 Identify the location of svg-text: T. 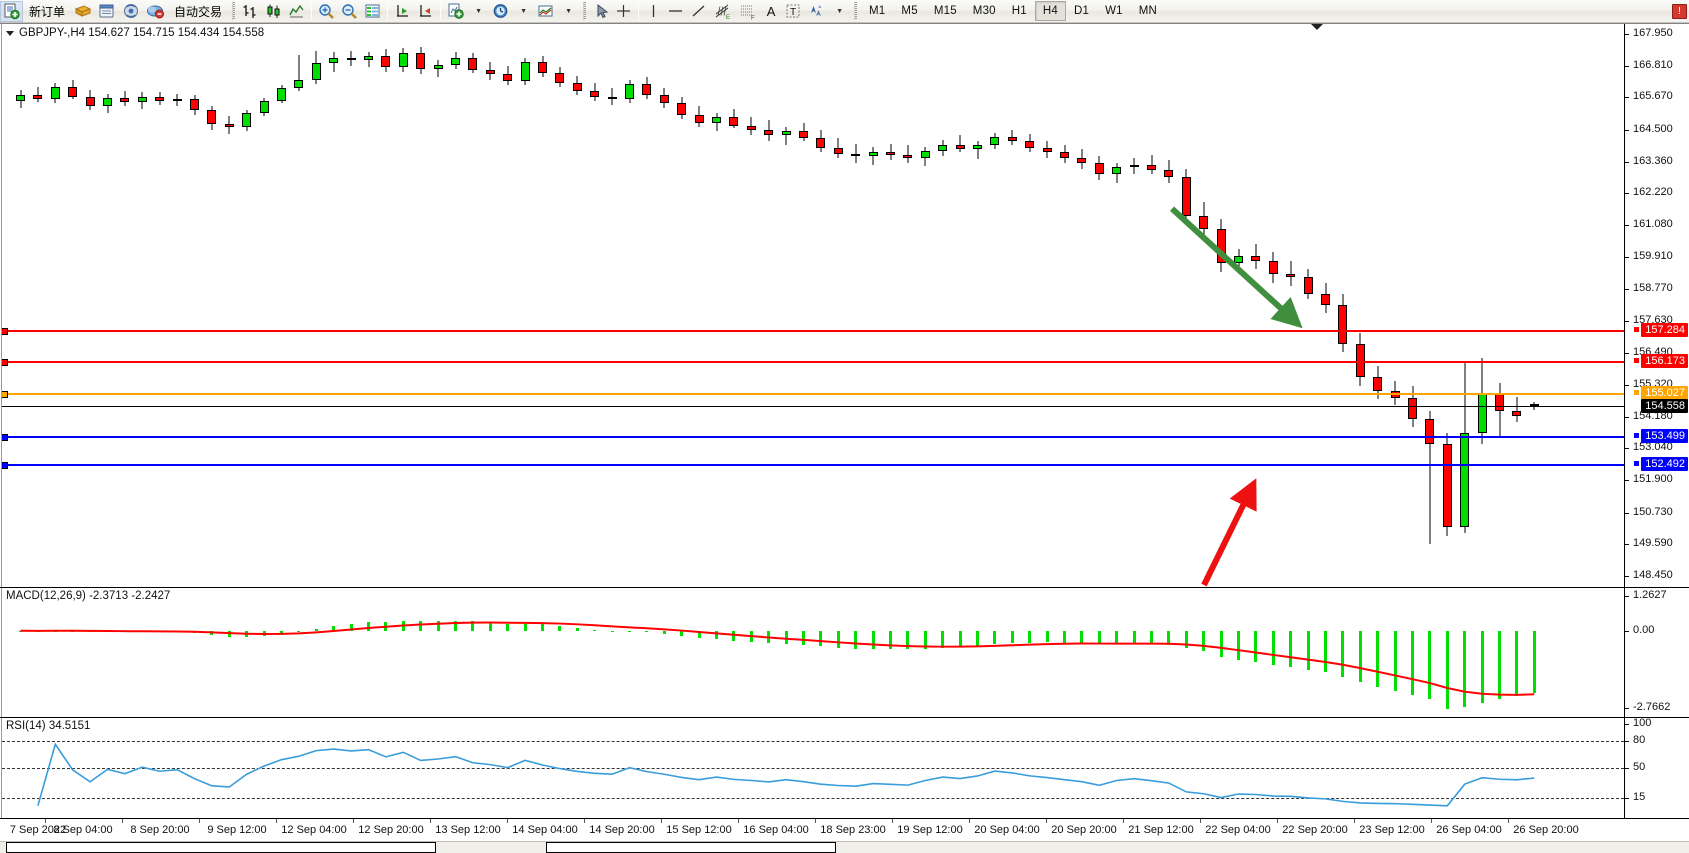
(793, 12).